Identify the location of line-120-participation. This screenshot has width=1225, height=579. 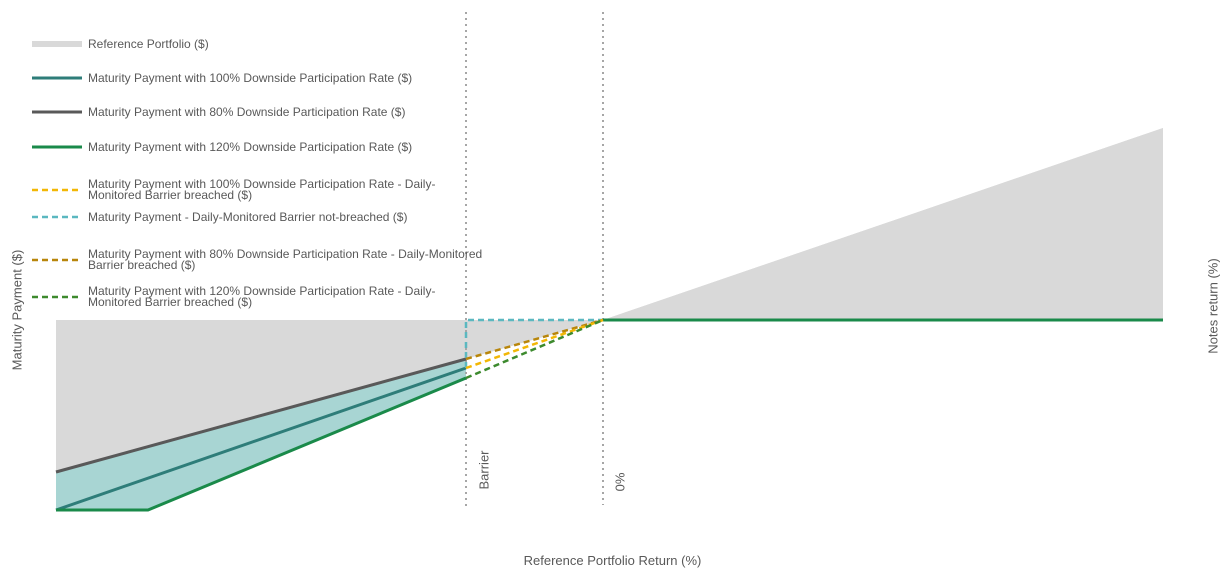
(261, 444).